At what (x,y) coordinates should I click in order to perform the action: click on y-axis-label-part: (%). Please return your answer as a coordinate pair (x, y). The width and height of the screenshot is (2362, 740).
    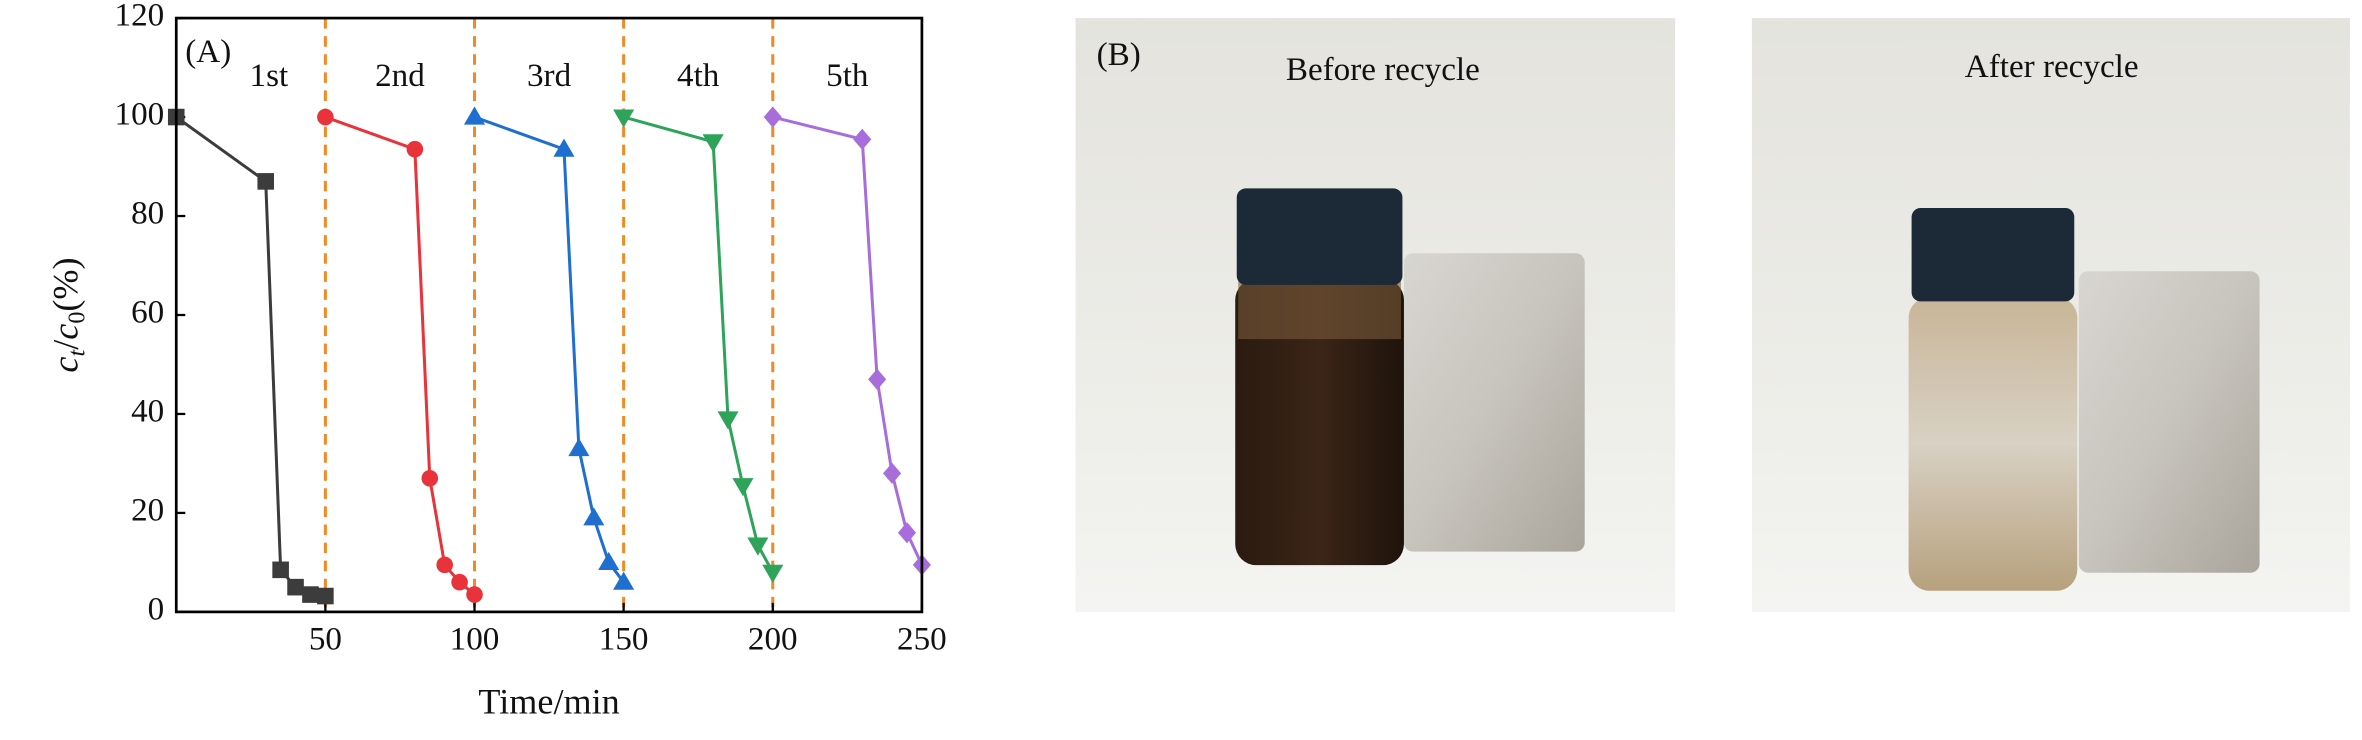
    Looking at the image, I should click on (66, 284).